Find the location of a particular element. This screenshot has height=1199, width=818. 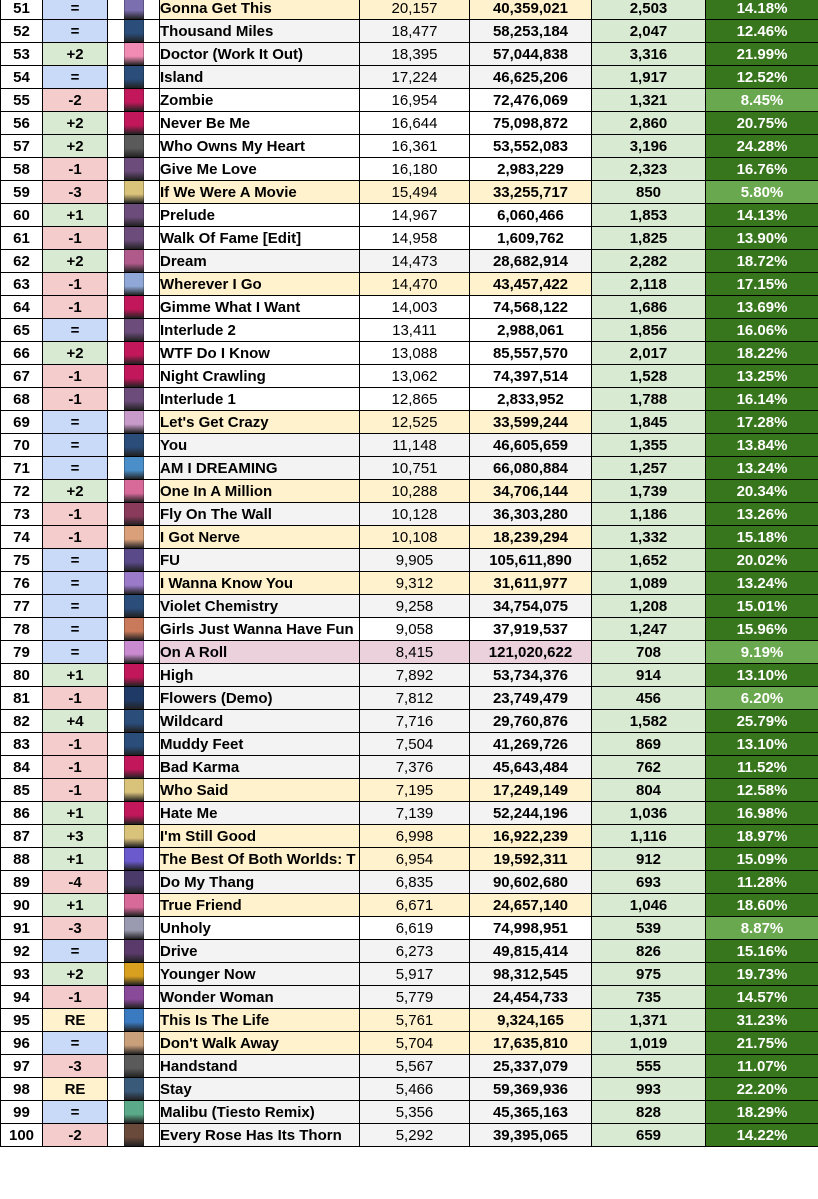

daily-streams-cell: 14,470 is located at coordinates (414, 284).